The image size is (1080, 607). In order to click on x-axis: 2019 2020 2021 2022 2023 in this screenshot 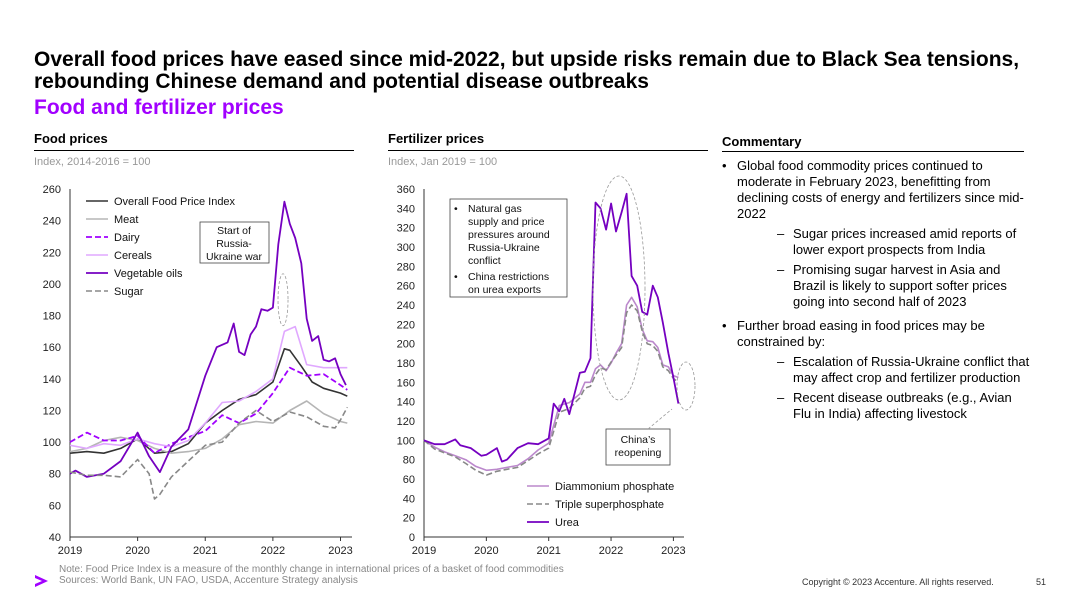, I will do `click(549, 546)`.